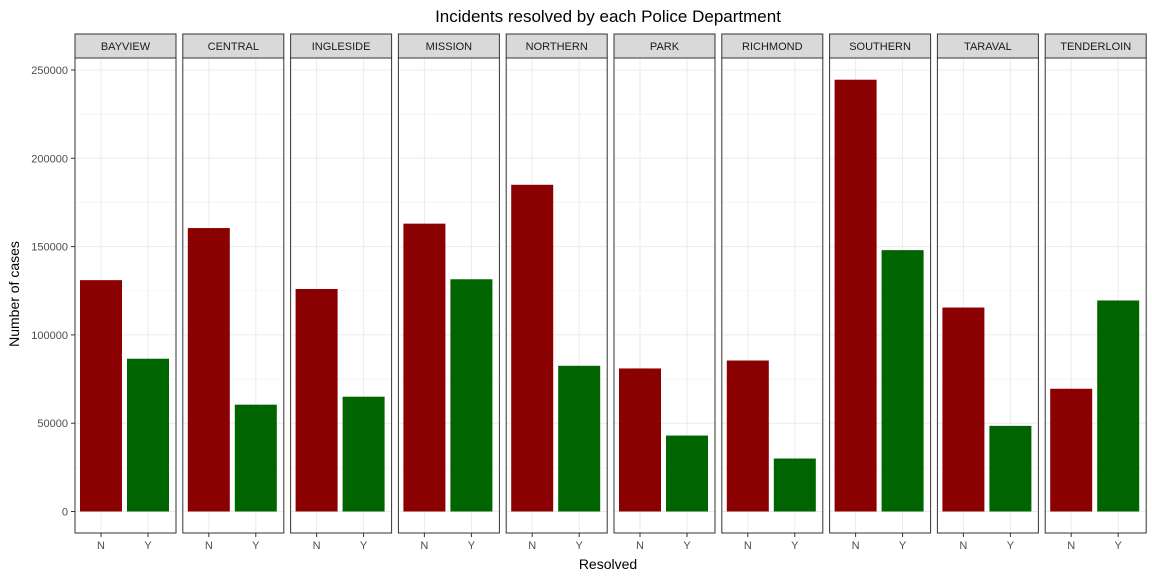 This screenshot has width=1152, height=576. What do you see at coordinates (126, 47) in the screenshot?
I see `facet-strip-label: BAYVIEW` at bounding box center [126, 47].